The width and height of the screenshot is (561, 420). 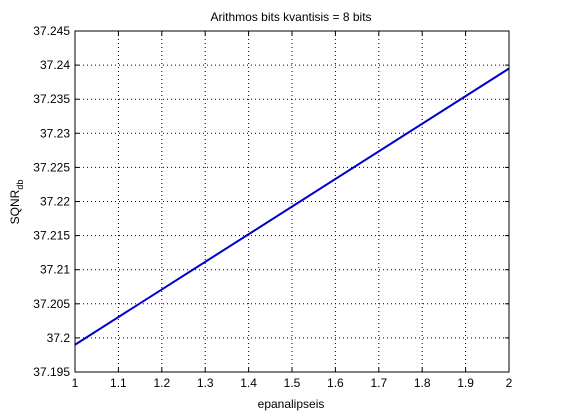 I want to click on y-tick-label: 37.225, so click(x=51, y=167).